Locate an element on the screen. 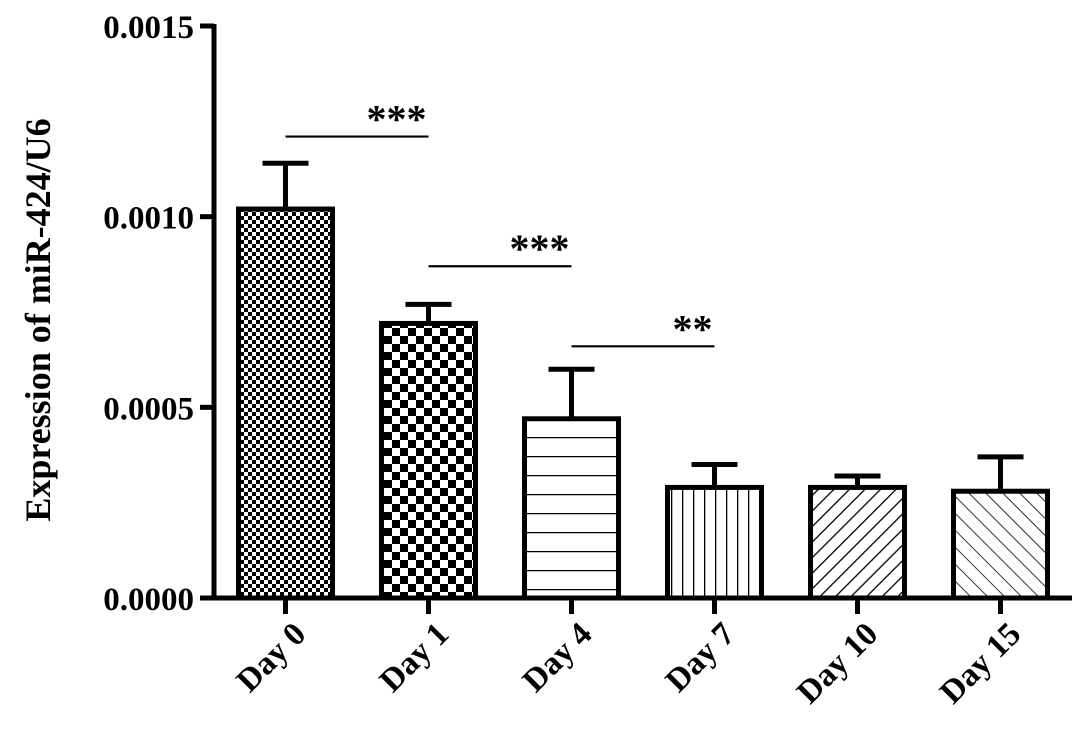 This screenshot has height=747, width=1087. x-tick-label: Day 4 is located at coordinates (557, 657).